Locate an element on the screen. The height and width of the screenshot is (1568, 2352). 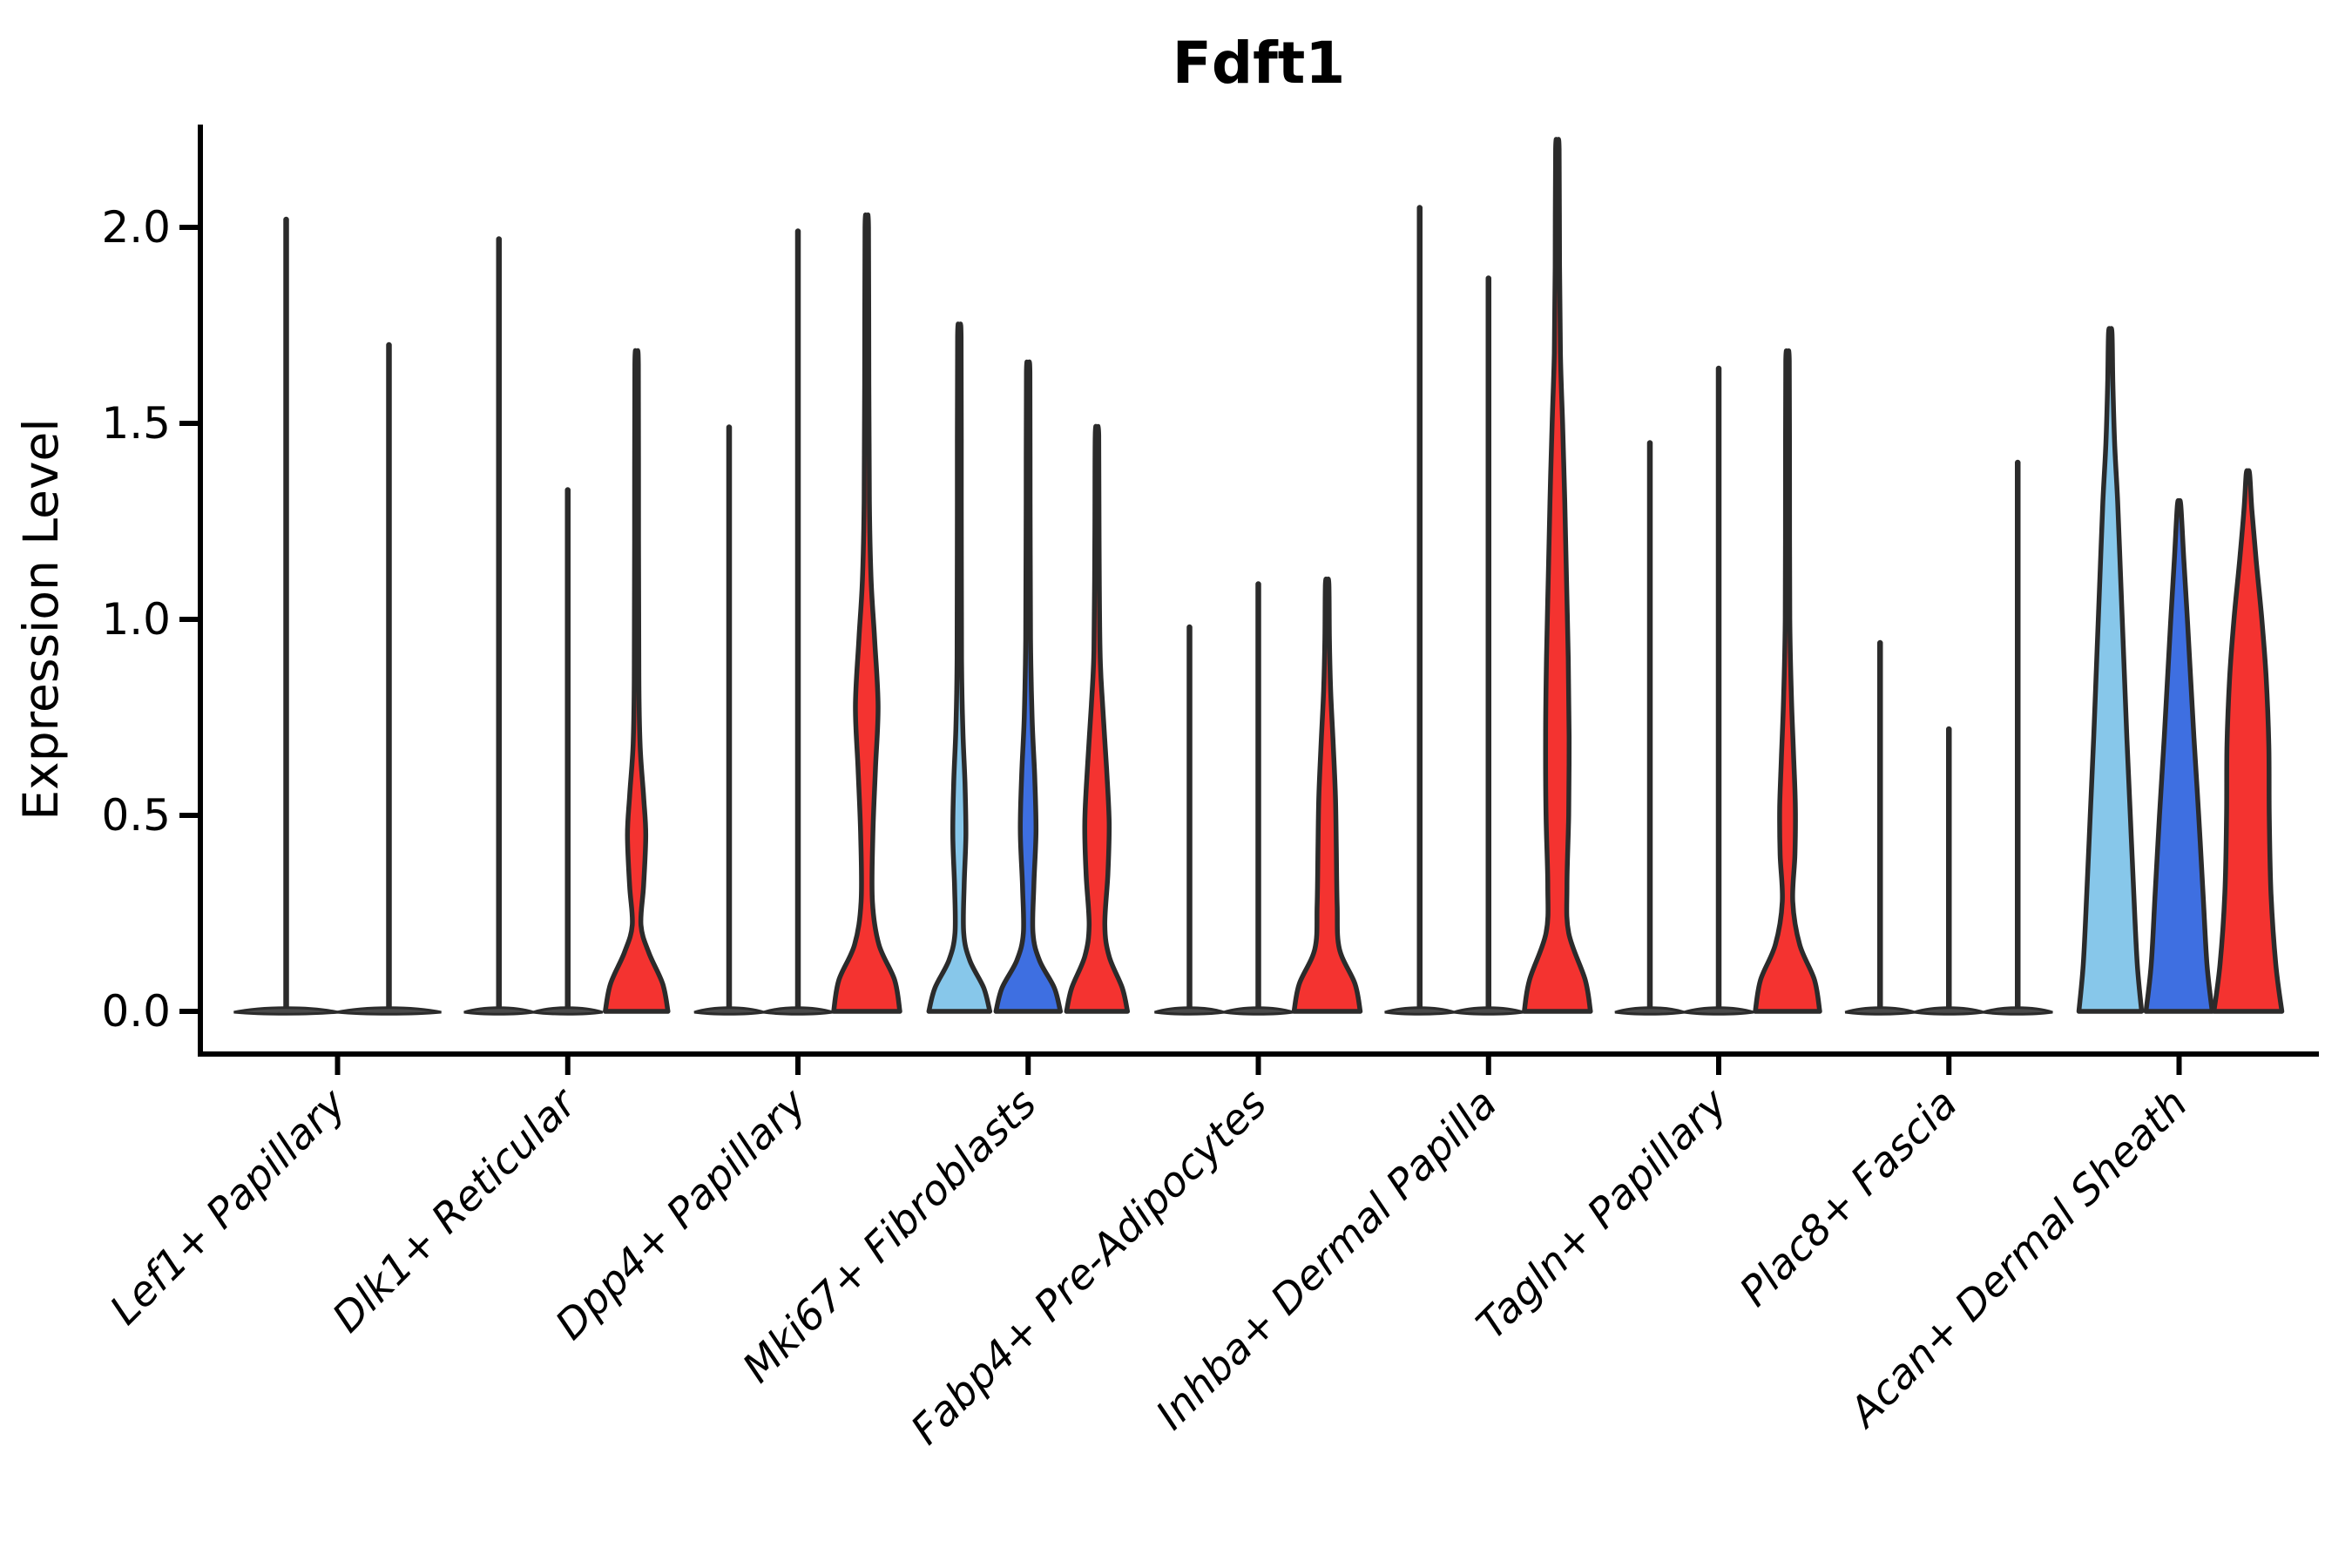
y-tick-label: 0.5 is located at coordinates (136, 815).